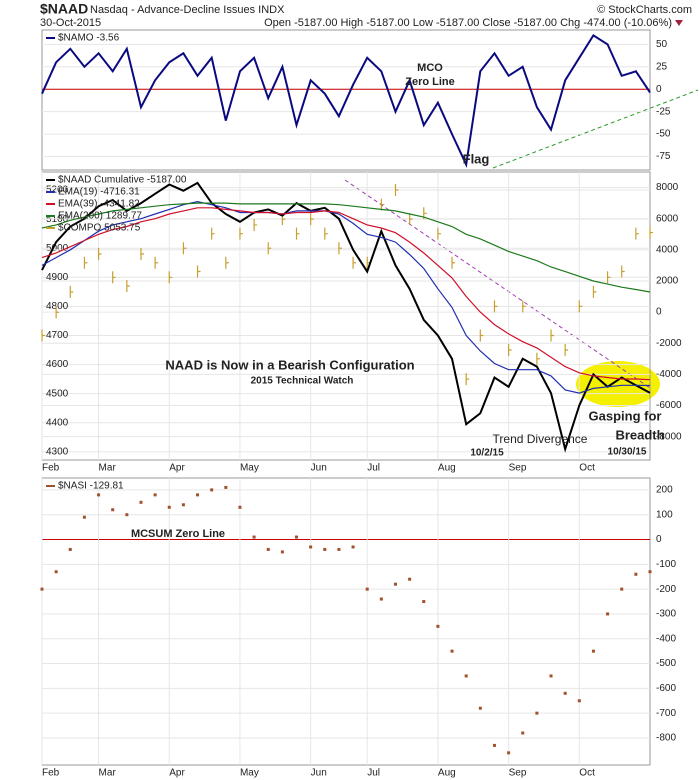  What do you see at coordinates (64, 9) in the screenshot?
I see `symbol: $NAAD` at bounding box center [64, 9].